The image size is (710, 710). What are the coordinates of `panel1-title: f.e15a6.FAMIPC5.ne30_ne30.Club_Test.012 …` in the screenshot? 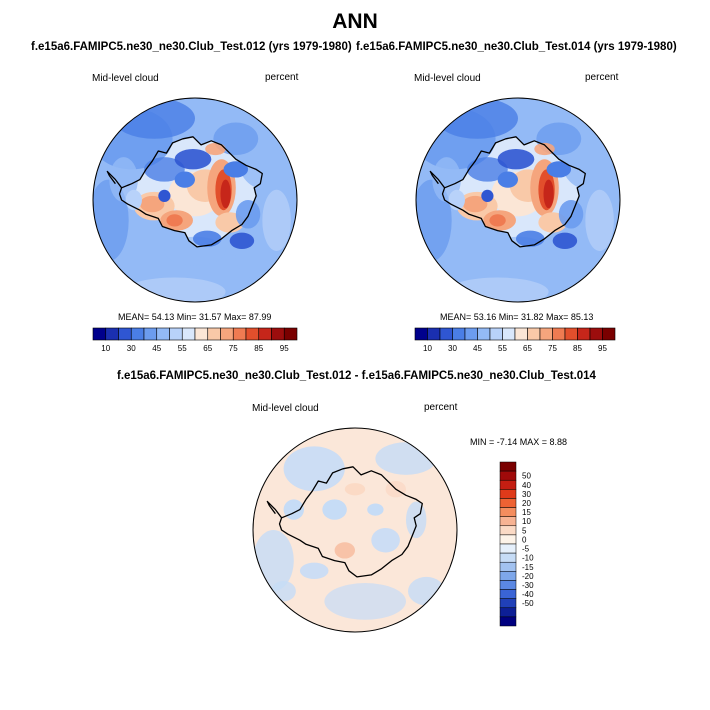 It's located at (191, 47).